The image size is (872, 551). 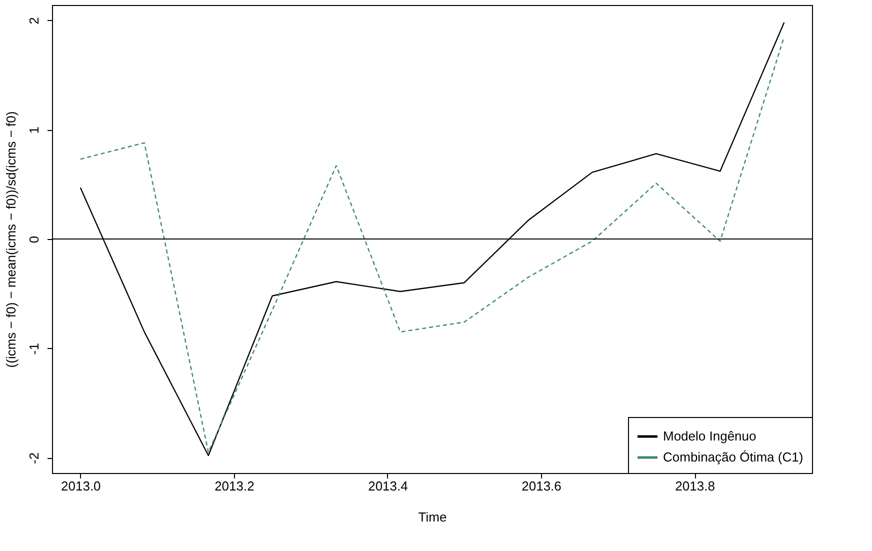 I want to click on legend-label: Combinação Ótima (C1), so click(x=733, y=457).